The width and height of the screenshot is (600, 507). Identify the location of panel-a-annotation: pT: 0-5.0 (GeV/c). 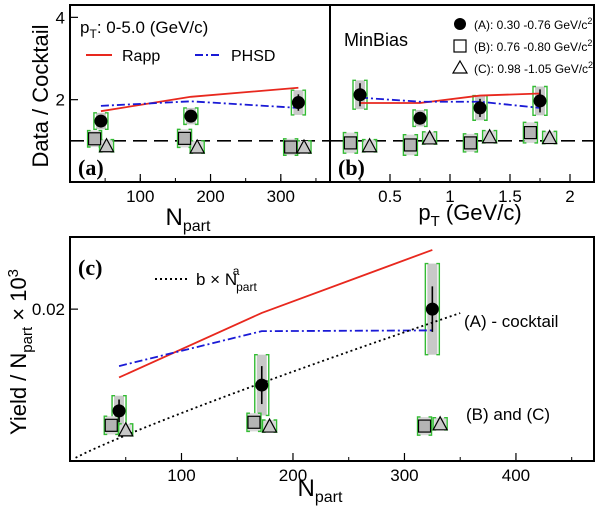
(144, 29).